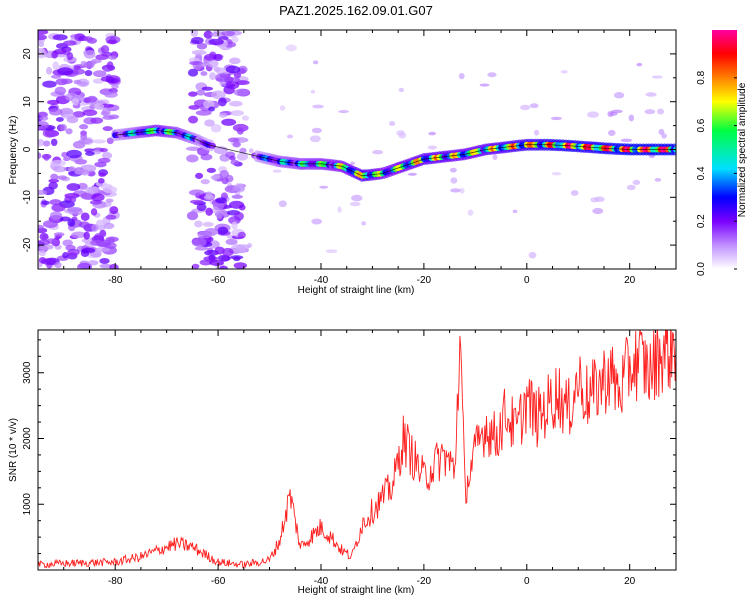 The height and width of the screenshot is (600, 750). I want to click on spectrogram-ytick-label: 10, so click(27, 102).